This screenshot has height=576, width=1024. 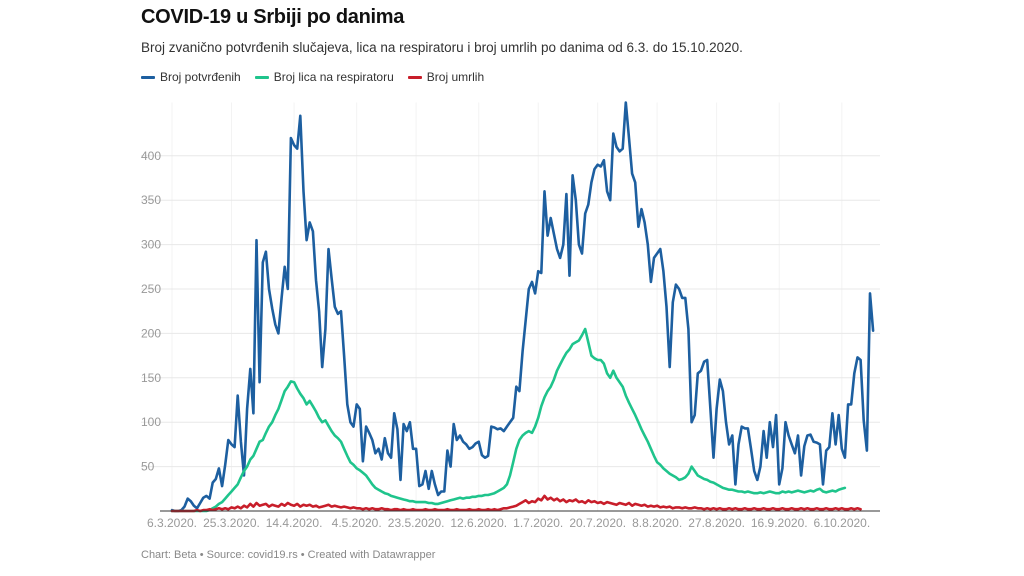 I want to click on x-tick-label: 6.3.2020., so click(x=172, y=523).